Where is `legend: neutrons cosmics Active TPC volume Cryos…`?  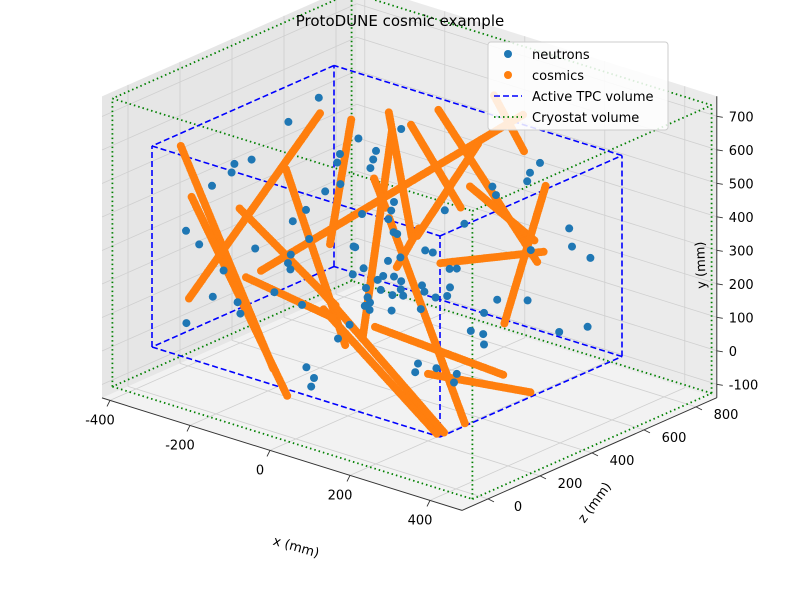
legend: neutrons cosmics Active TPC volume Cryos… is located at coordinates (578, 86).